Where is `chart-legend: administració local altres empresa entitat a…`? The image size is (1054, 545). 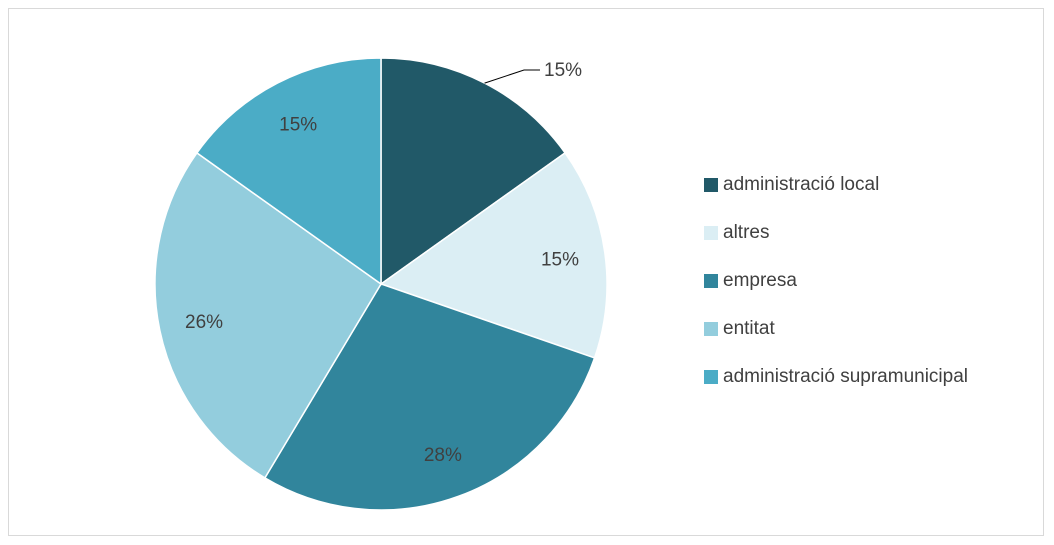 chart-legend: administració local altres empresa entitat a… is located at coordinates (836, 292).